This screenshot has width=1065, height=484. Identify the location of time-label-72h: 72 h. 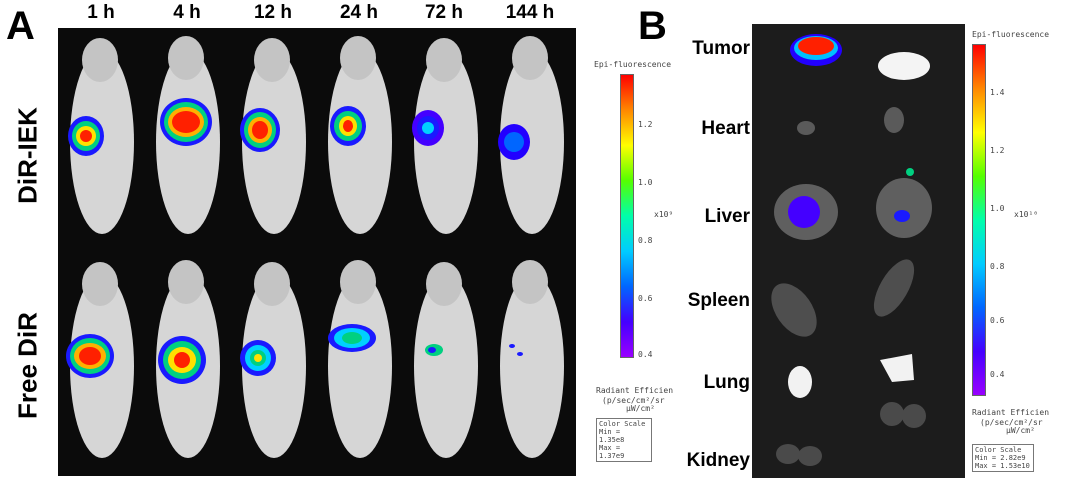
(444, 12).